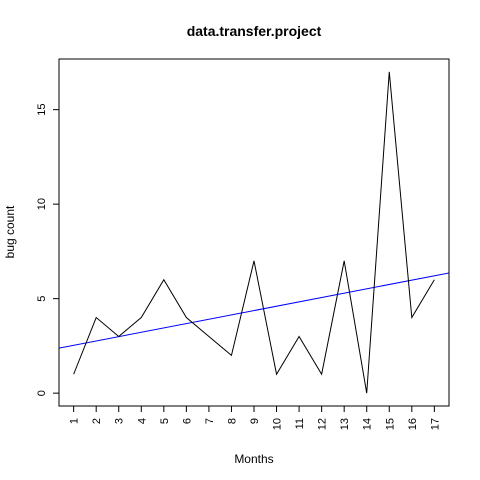  Describe the element at coordinates (42, 110) in the screenshot. I see `y-tick-label: 15` at that location.